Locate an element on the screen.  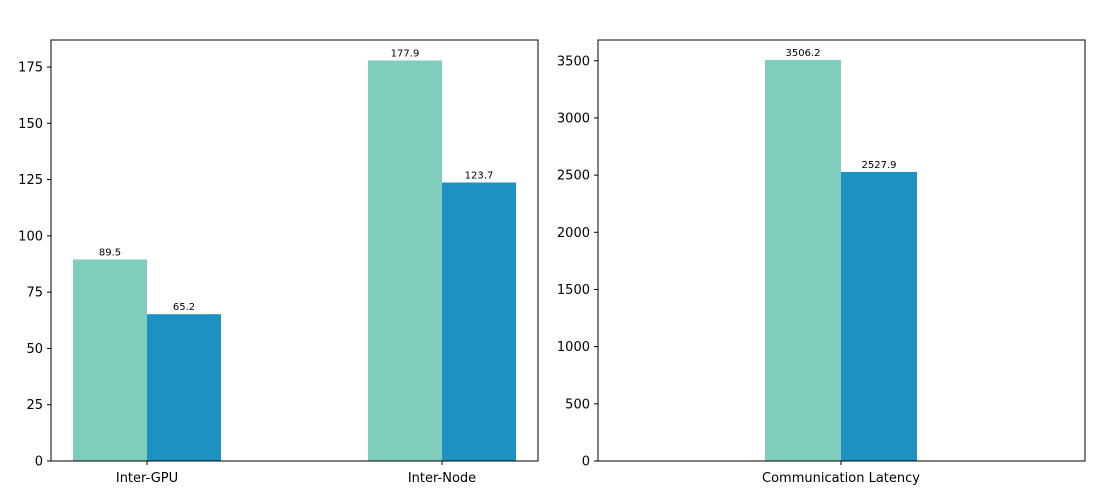
y-tick-label: 2500 is located at coordinates (573, 176).